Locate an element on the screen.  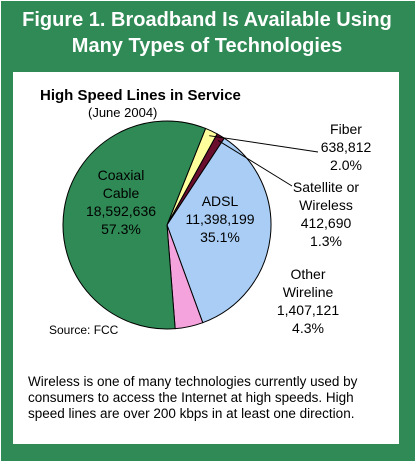
label-other-wireline: Other Wireline 1,407,121 4.3% is located at coordinates (308, 301).